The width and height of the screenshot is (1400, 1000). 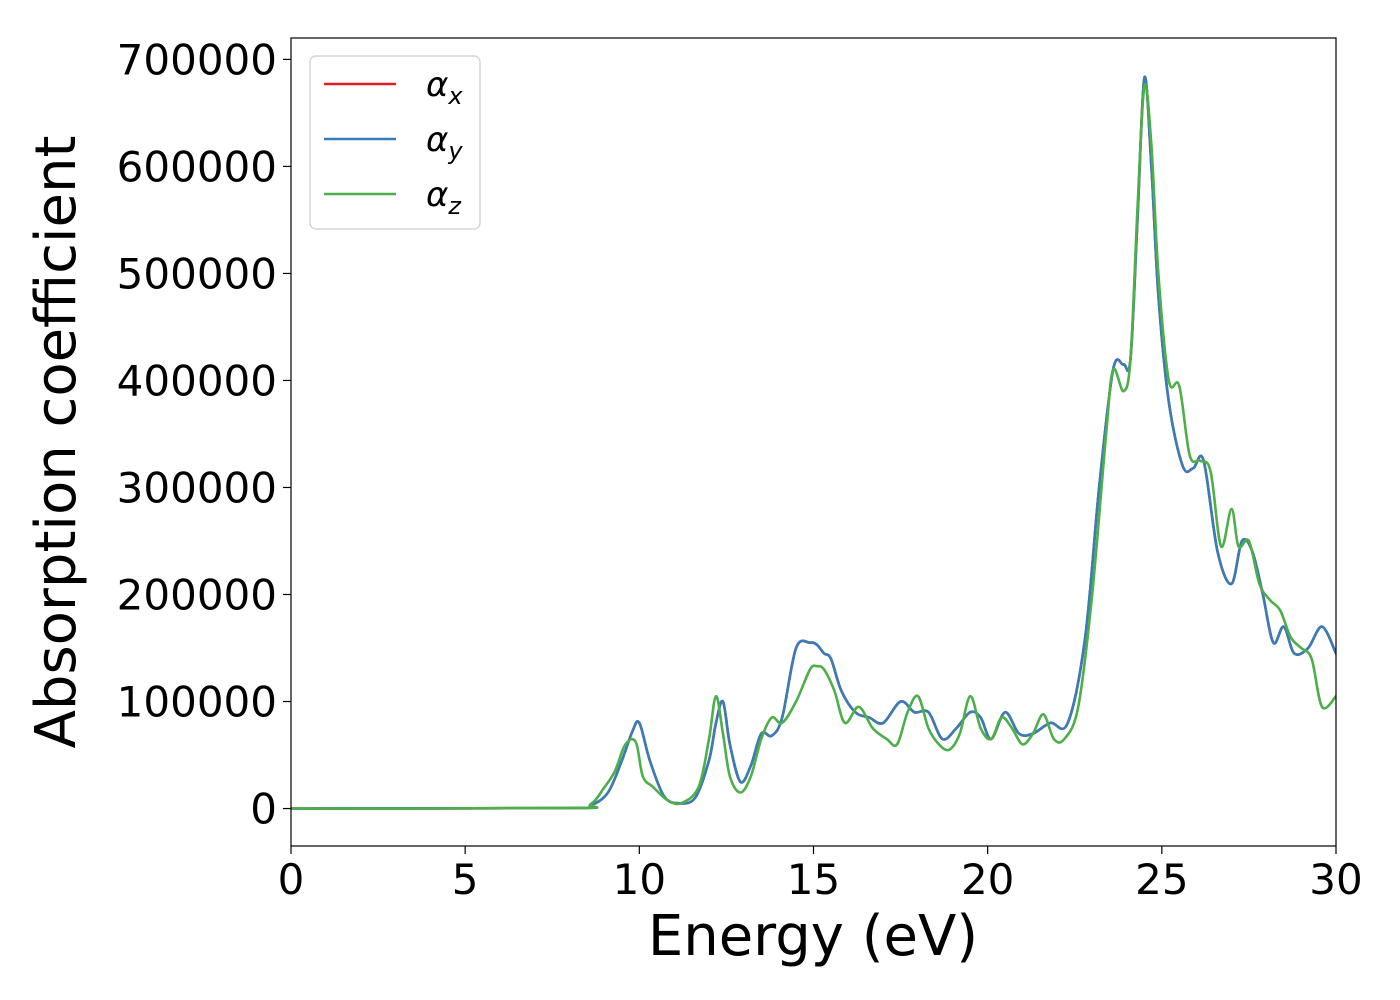 What do you see at coordinates (444, 142) in the screenshot?
I see `legend-label-y: αy` at bounding box center [444, 142].